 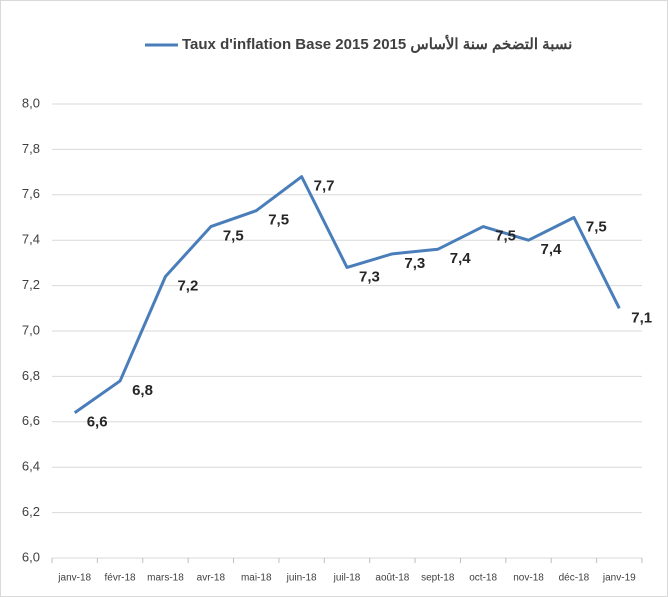 What do you see at coordinates (31, 148) in the screenshot?
I see `y-tick-label: 7,8` at bounding box center [31, 148].